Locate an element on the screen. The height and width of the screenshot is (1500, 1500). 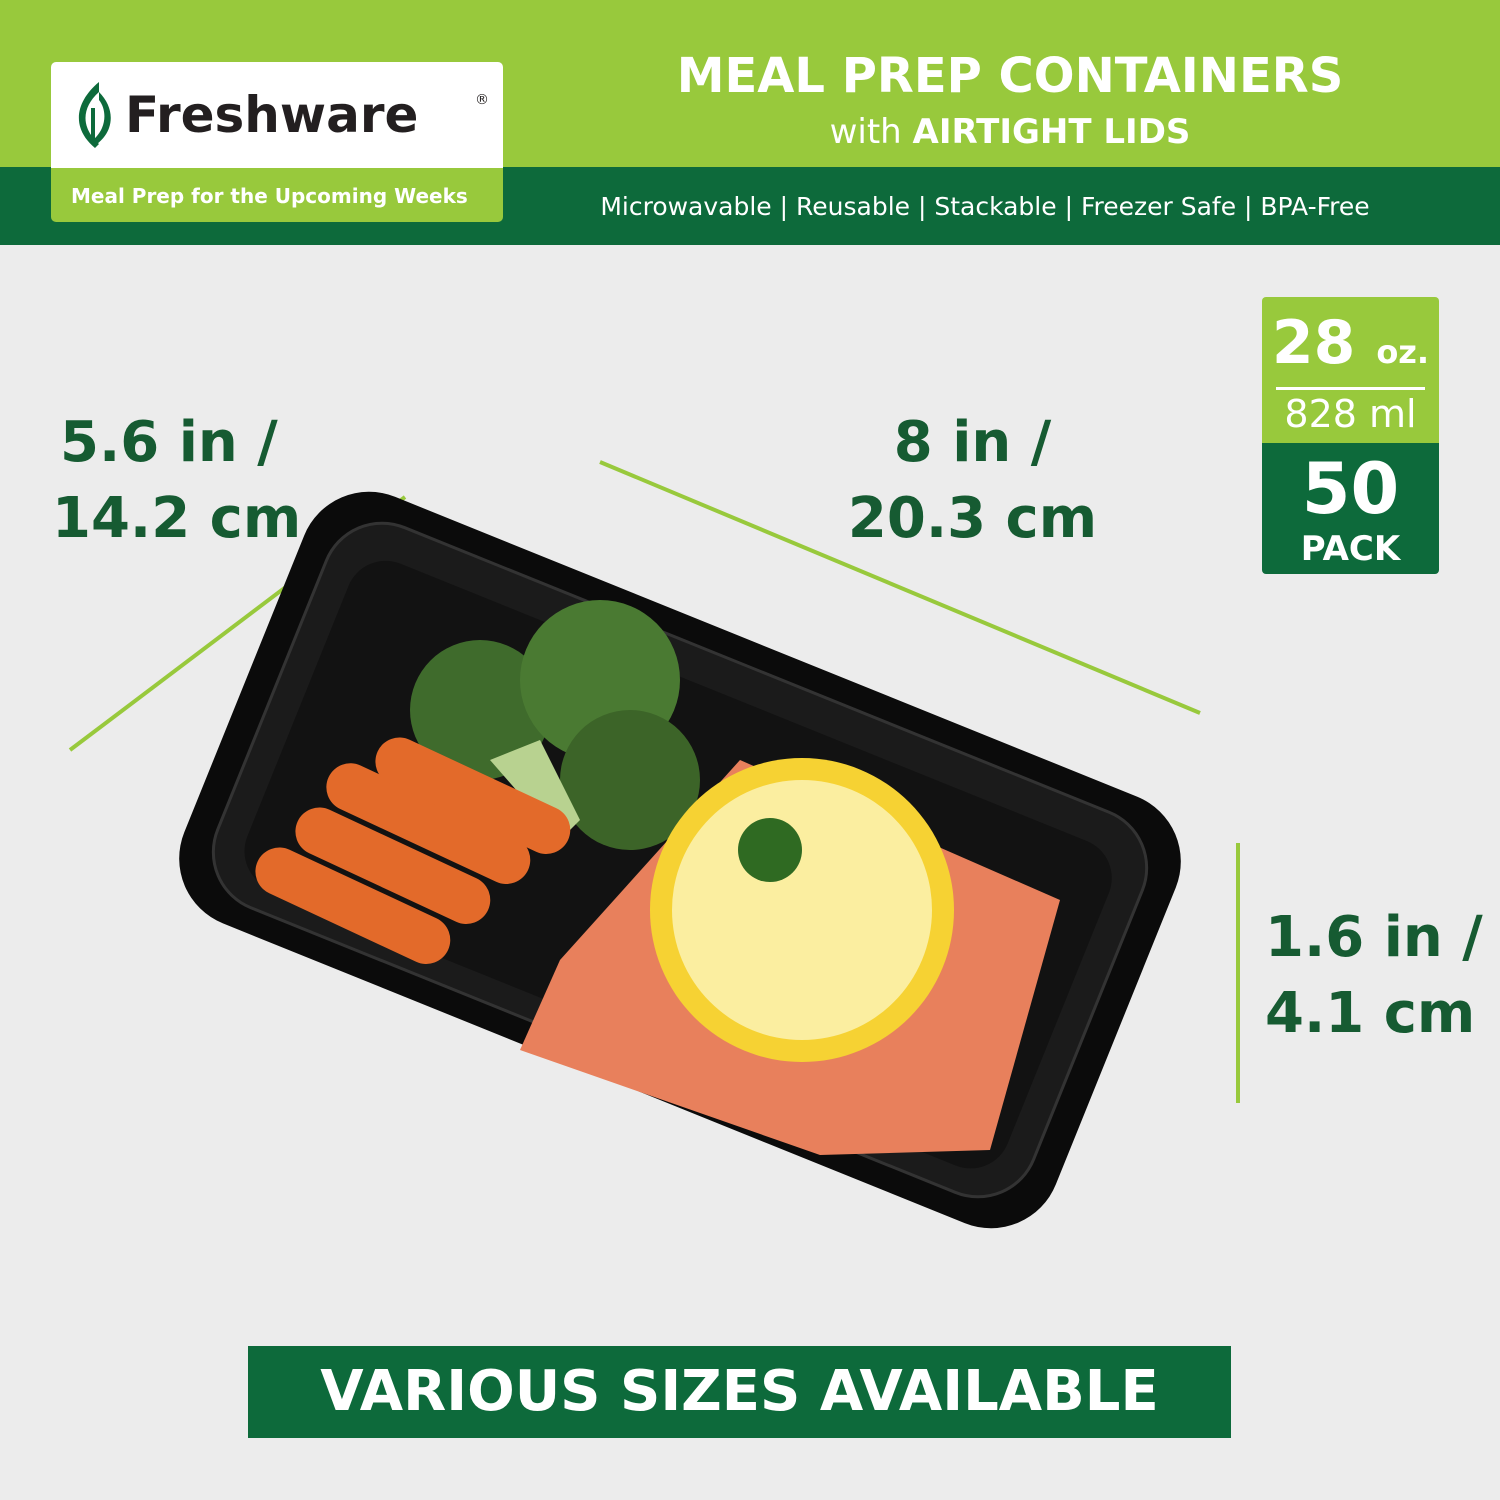
width-dimension-label: 5.6 in / 14.2 cm is located at coordinates (176, 481).